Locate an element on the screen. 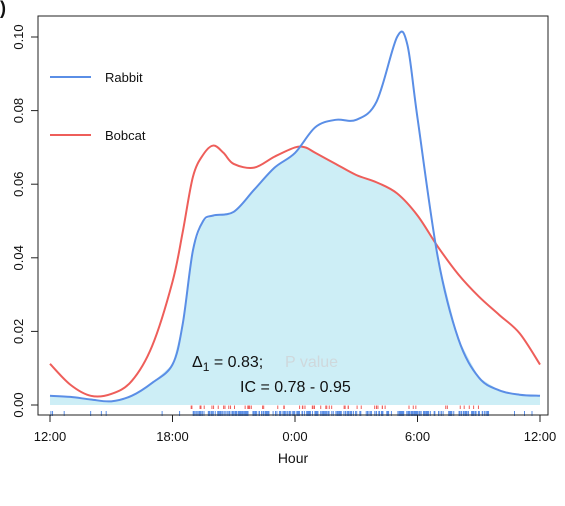 The width and height of the screenshot is (565, 506). rug-layer is located at coordinates (291, 410).